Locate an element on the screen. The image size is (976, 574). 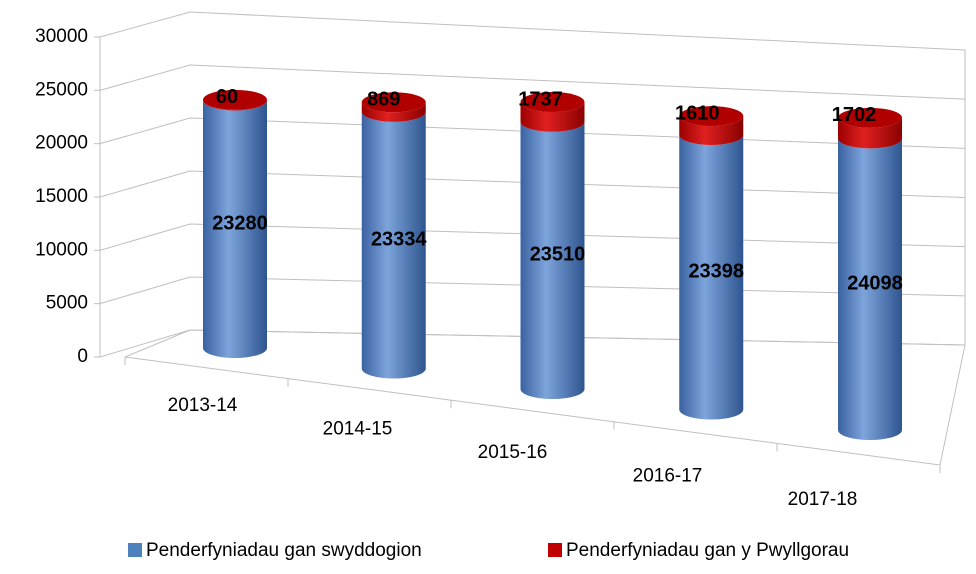
x-tick-label: 2017-18 is located at coordinates (823, 499).